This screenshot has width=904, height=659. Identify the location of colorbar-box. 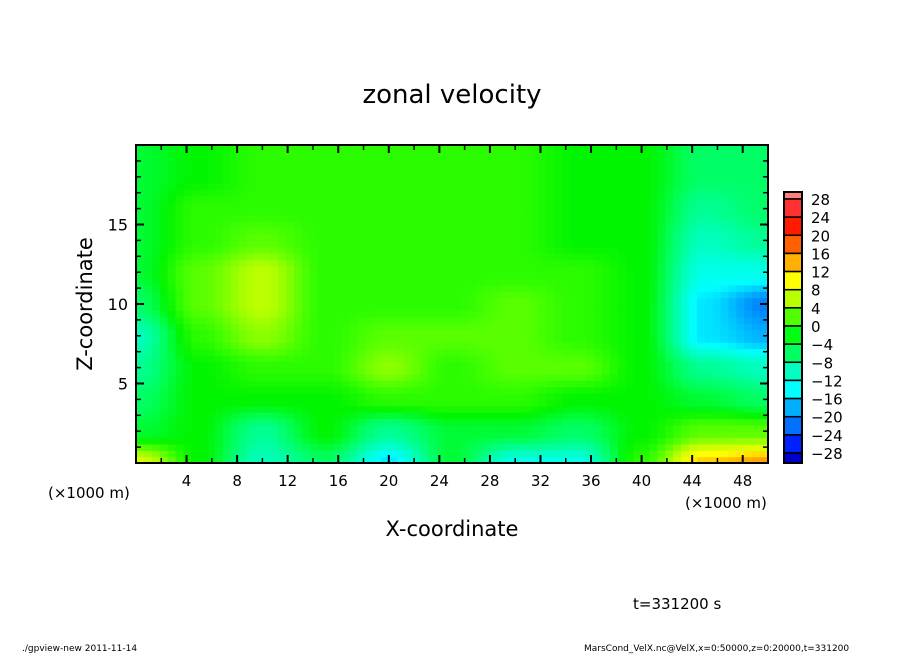
(793, 335).